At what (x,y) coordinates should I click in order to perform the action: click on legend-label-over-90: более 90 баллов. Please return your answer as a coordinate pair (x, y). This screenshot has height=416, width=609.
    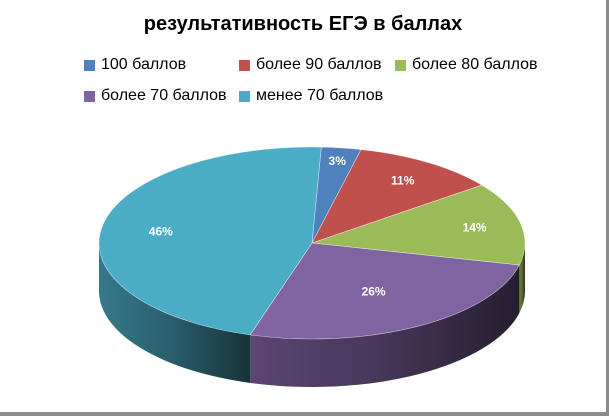
    Looking at the image, I should click on (319, 64).